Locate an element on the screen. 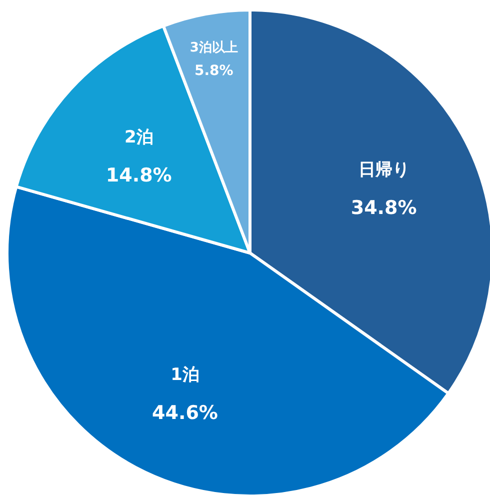 The height and width of the screenshot is (495, 490). data-label: 44.6% is located at coordinates (185, 413).